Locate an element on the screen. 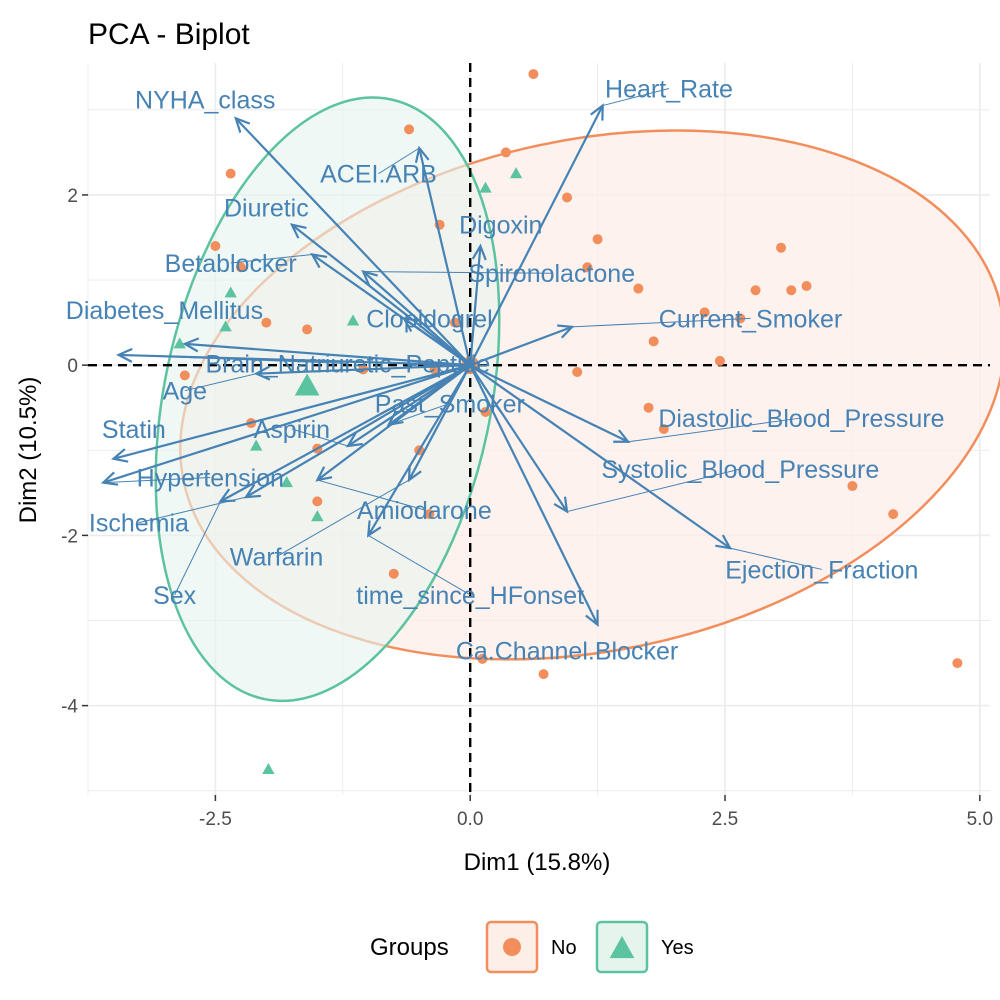 This screenshot has width=1000, height=1000. y-tick-label: 0 is located at coordinates (72, 366).